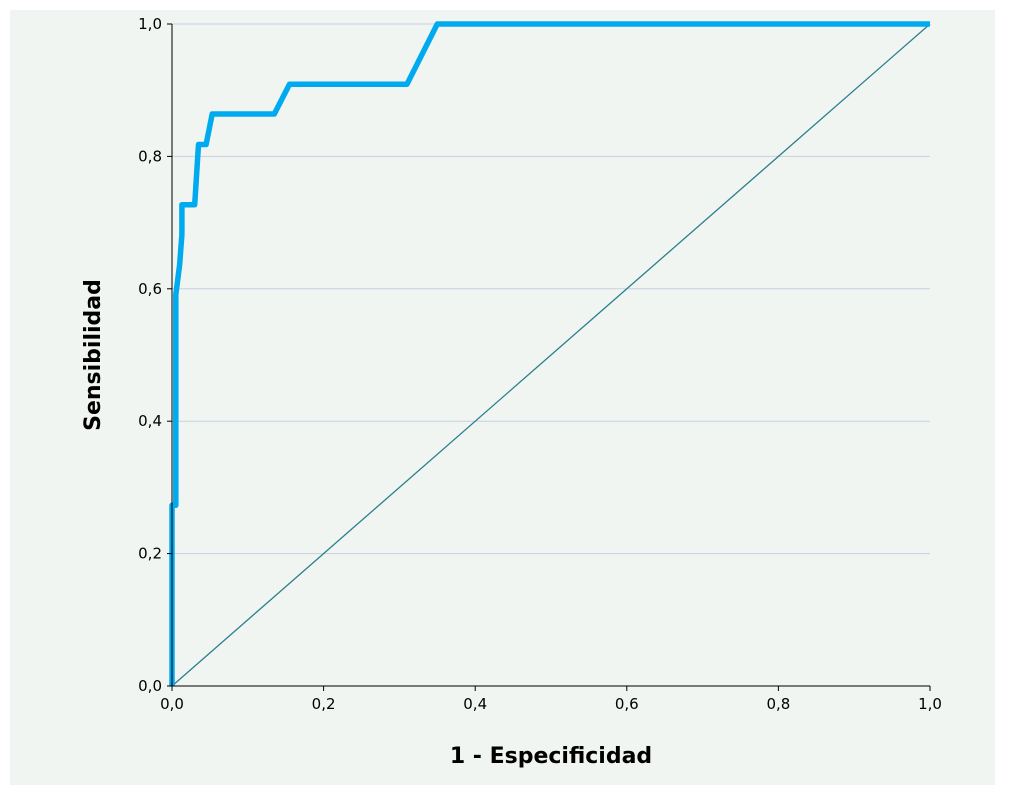  Describe the element at coordinates (150, 554) in the screenshot. I see `y-tick-label: 0,2` at that location.